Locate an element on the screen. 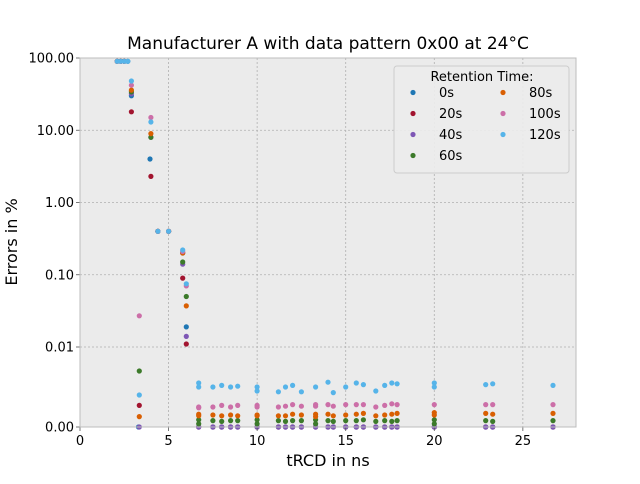 Image resolution: width=640 pixels, height=484 pixels. legend-label: 60s is located at coordinates (451, 156).